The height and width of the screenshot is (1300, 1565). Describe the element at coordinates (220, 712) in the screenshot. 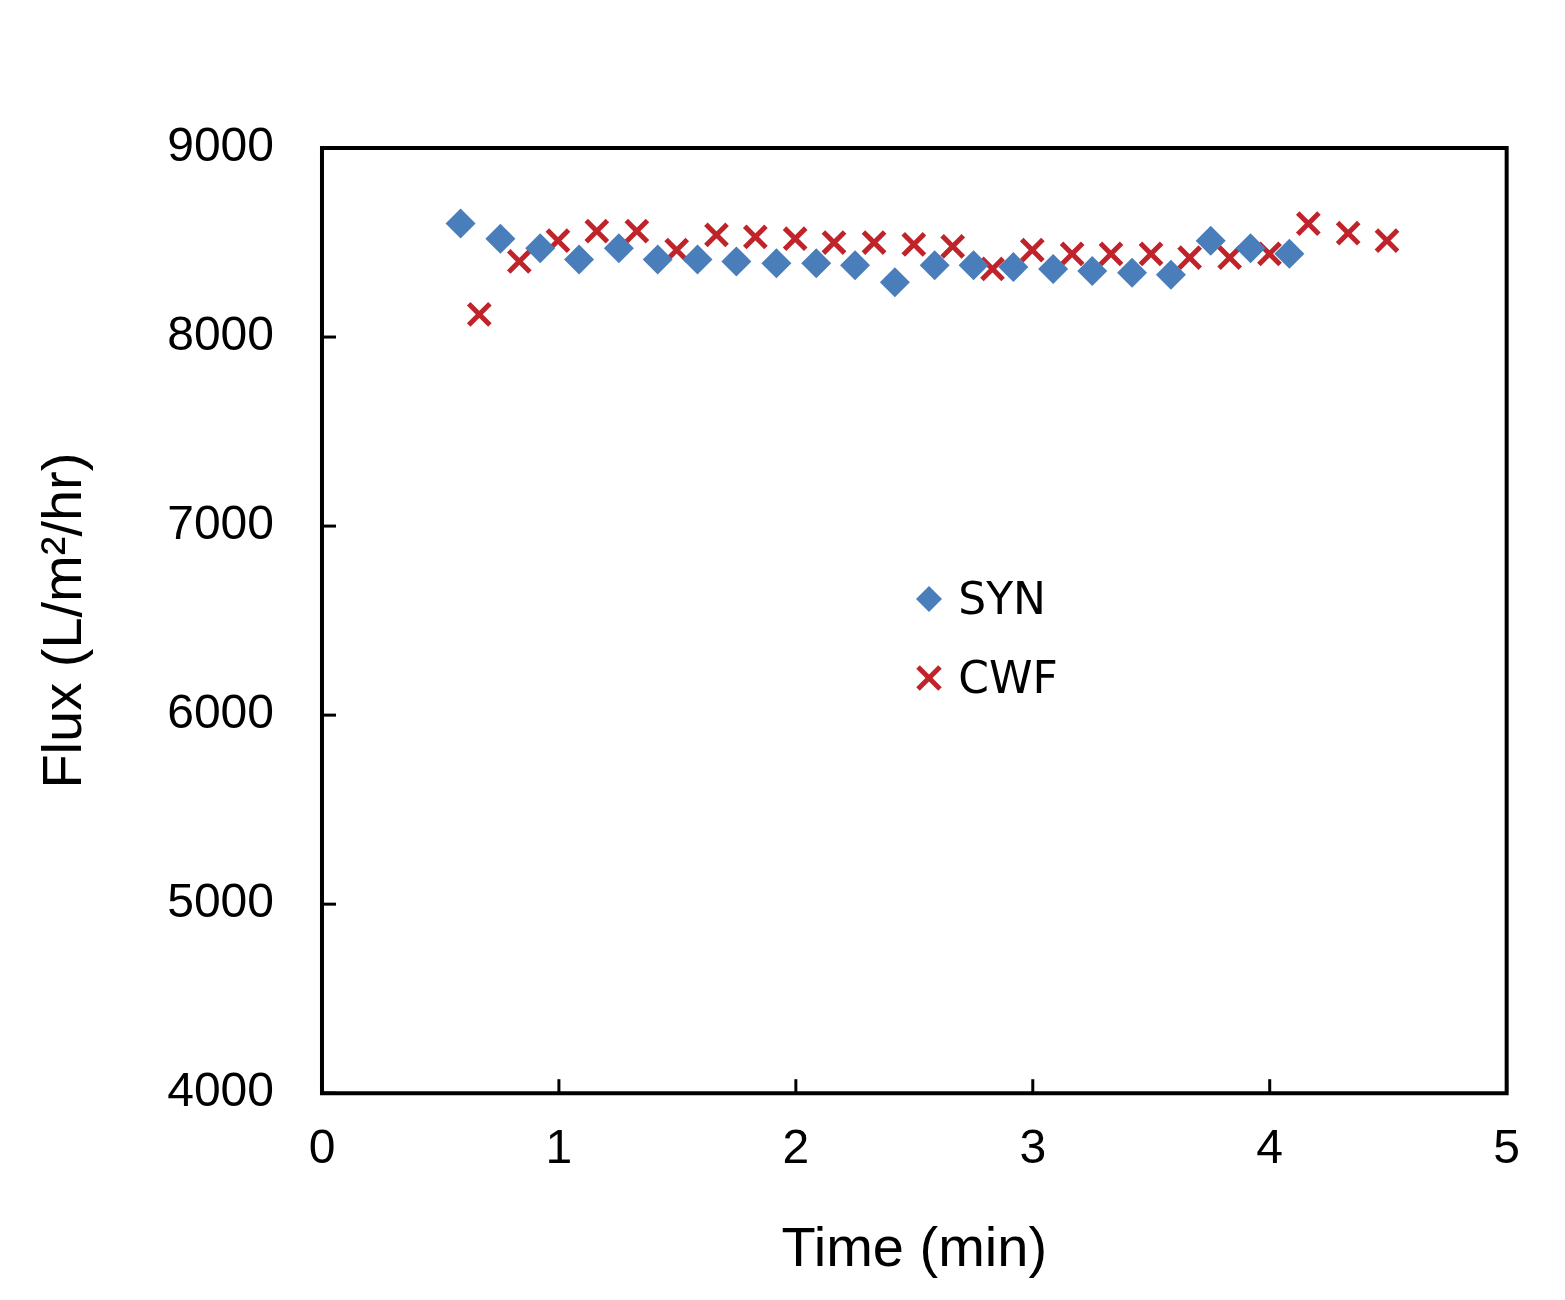

I see `y-tick-label: 6000` at that location.